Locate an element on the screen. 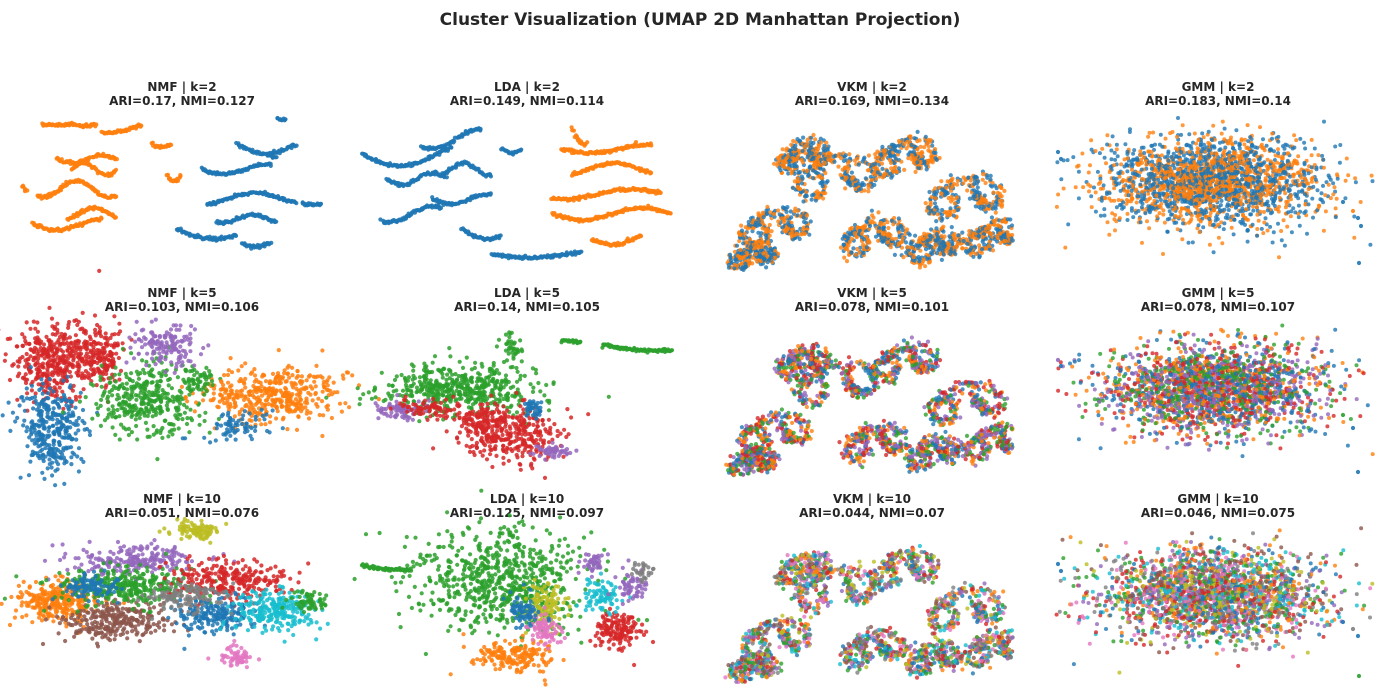  point-cloud is located at coordinates (172, 183).